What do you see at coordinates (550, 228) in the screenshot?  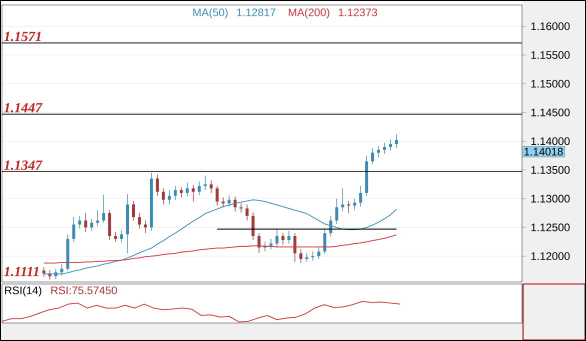 I see `y-tick-label: 1.12500` at bounding box center [550, 228].